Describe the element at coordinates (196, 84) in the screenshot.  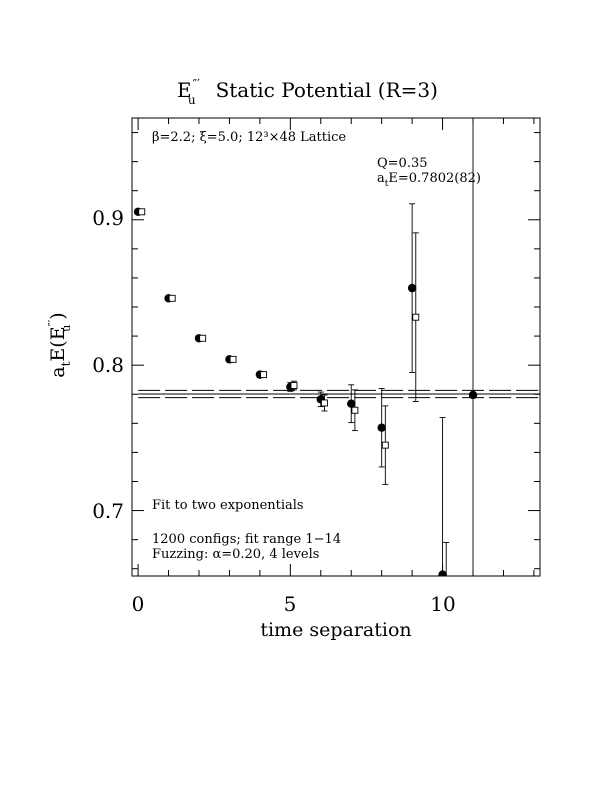
I see `title-symbol-sup: ″′` at that location.